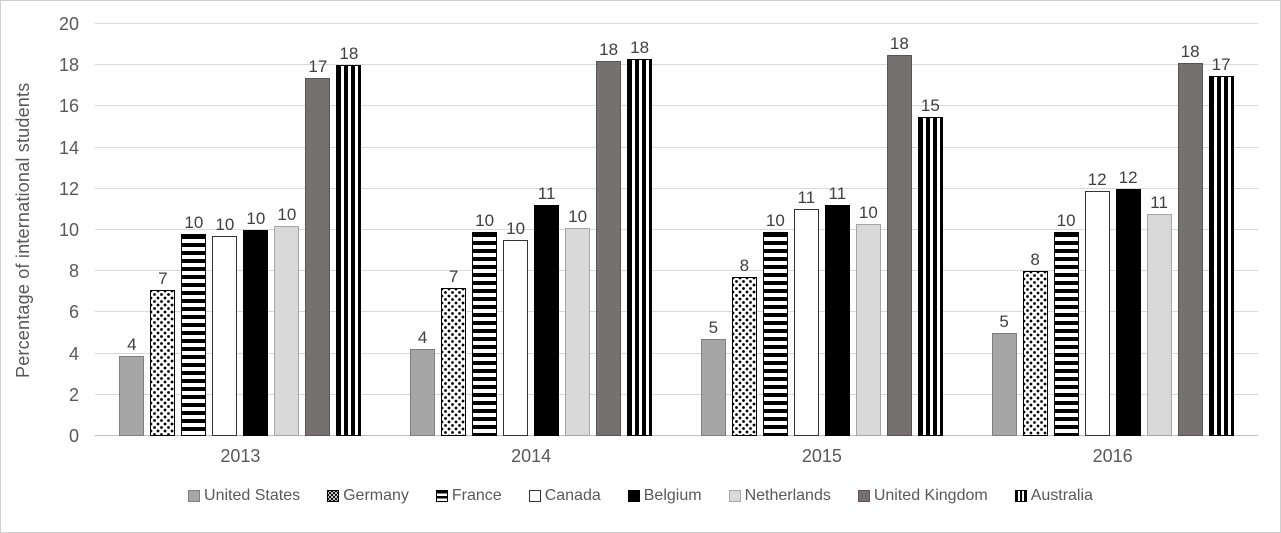  What do you see at coordinates (73, 436) in the screenshot?
I see `y-tick-label: 0` at bounding box center [73, 436].